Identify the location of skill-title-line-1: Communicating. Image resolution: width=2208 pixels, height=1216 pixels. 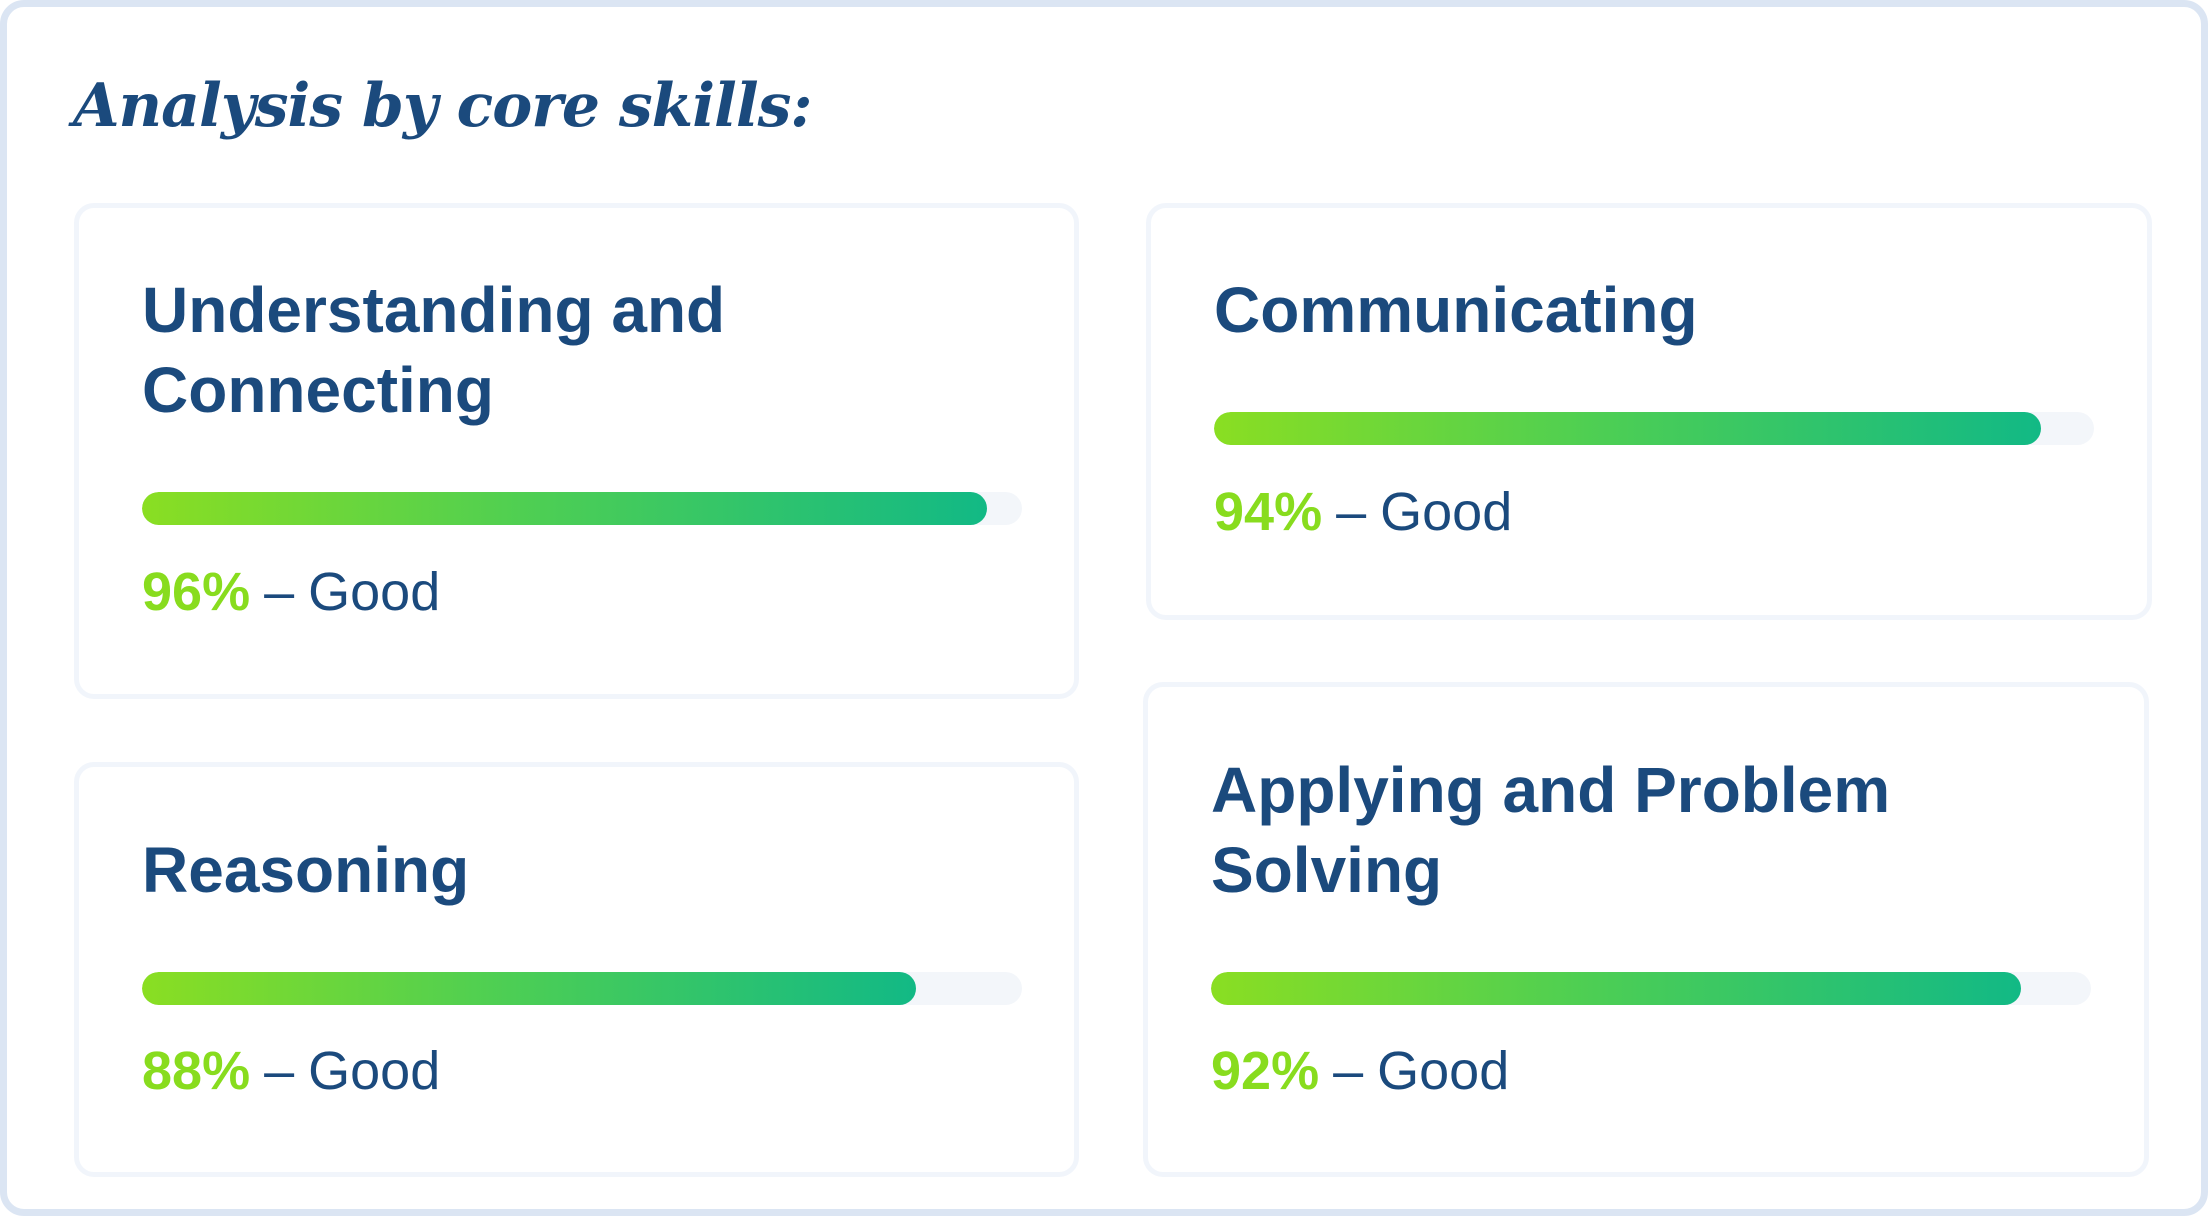
(1456, 310).